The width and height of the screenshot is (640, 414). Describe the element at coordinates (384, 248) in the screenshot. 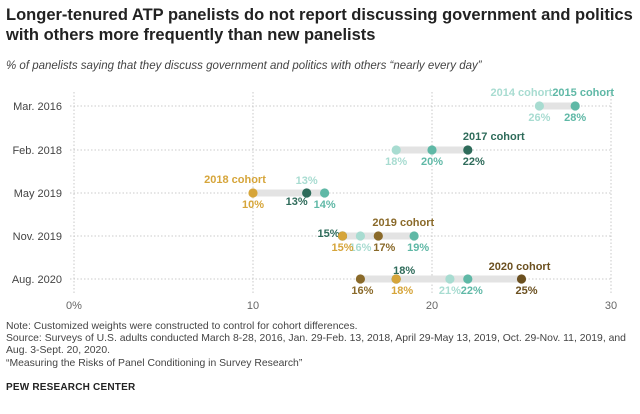

I see `data-label: 17%` at that location.